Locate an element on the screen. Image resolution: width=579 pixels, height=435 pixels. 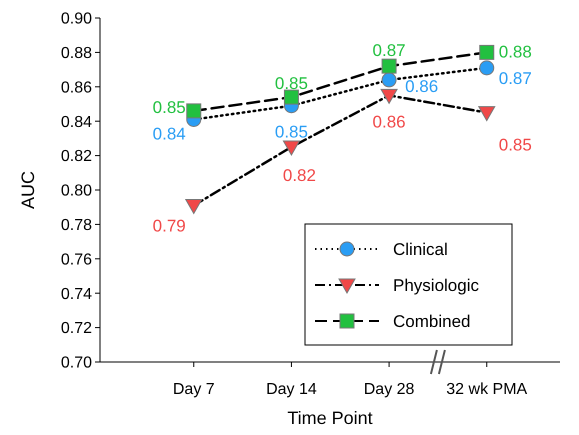
data-label: 0.84 is located at coordinates (169, 134).